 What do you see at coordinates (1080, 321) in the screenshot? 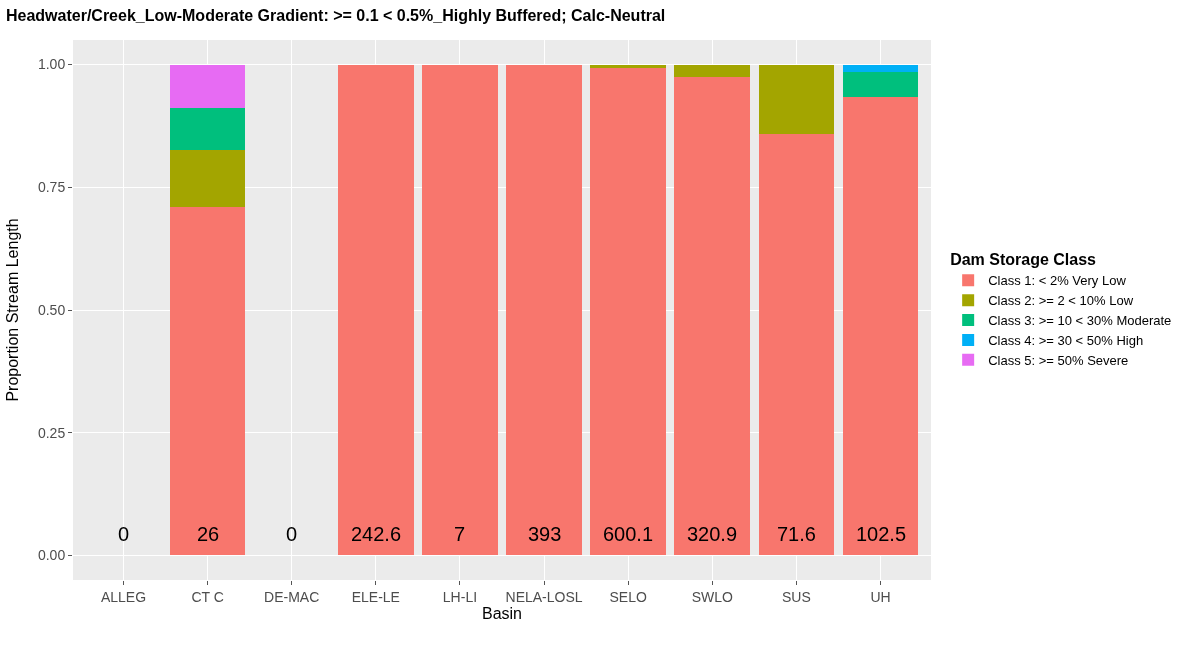
I see `legend-label: Class 3: >= 10 < 30% Moderate` at bounding box center [1080, 321].